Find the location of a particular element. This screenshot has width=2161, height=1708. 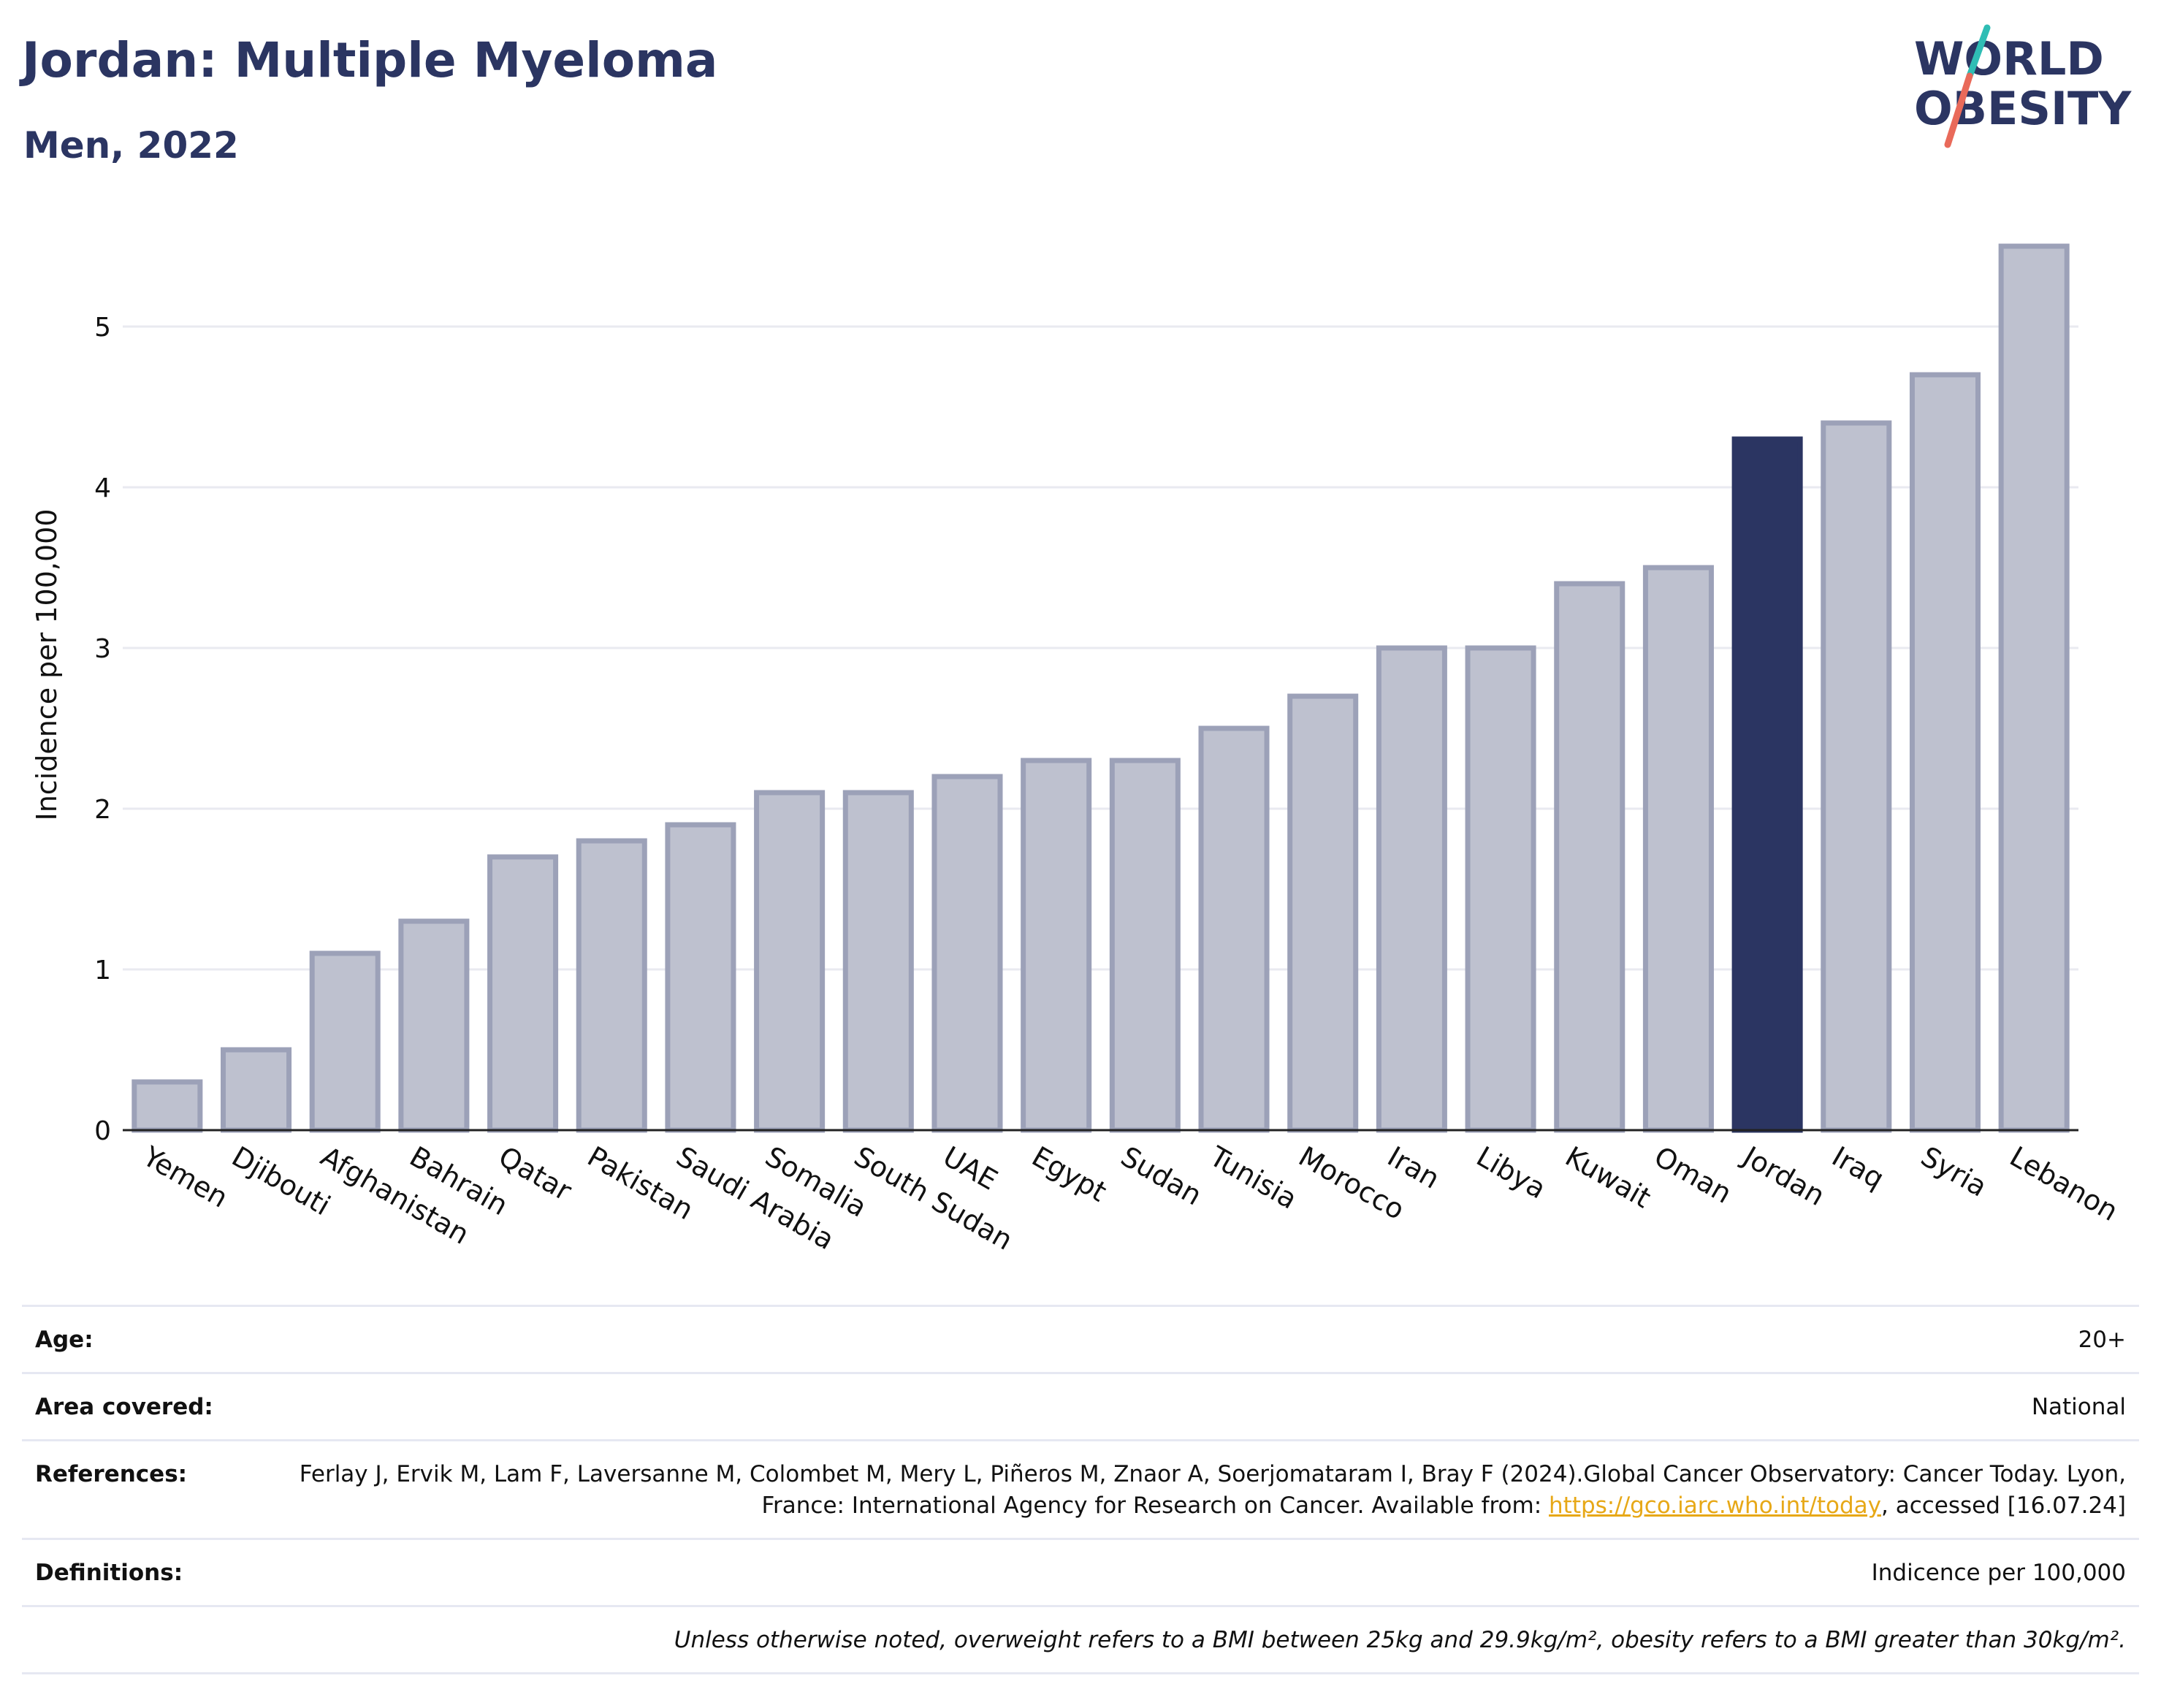

x-tick-label: Lebanon is located at coordinates (2065, 1183).